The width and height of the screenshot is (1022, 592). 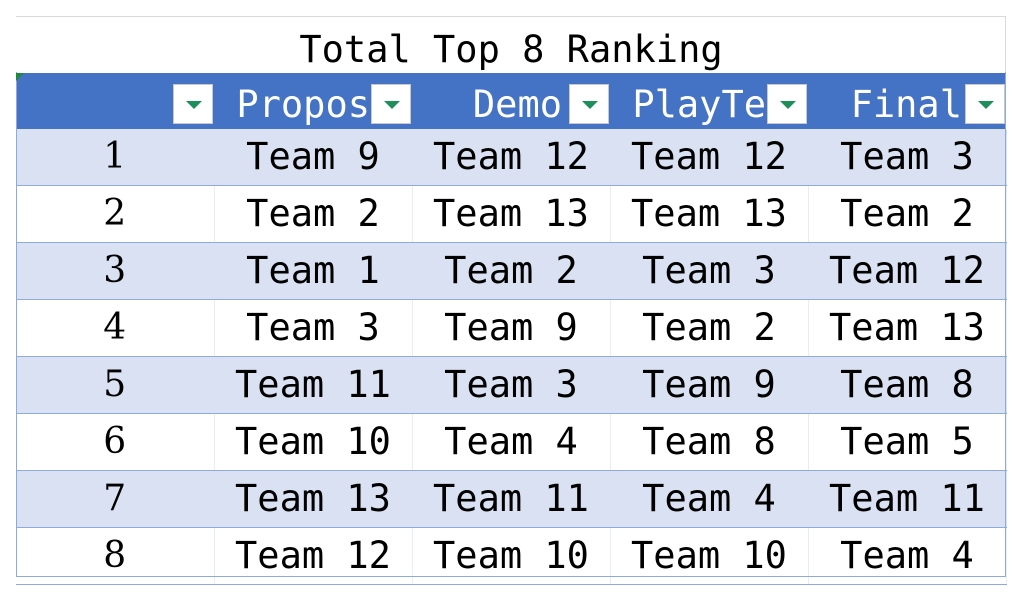 I want to click on table-cell: Team 5, so click(x=907, y=442).